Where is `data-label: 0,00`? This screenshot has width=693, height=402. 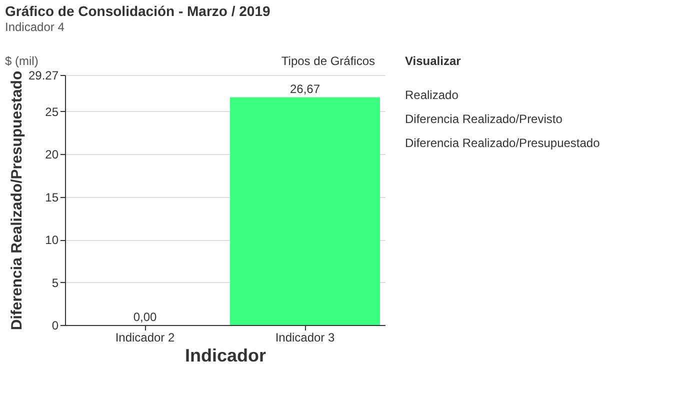
data-label: 0,00 is located at coordinates (145, 317).